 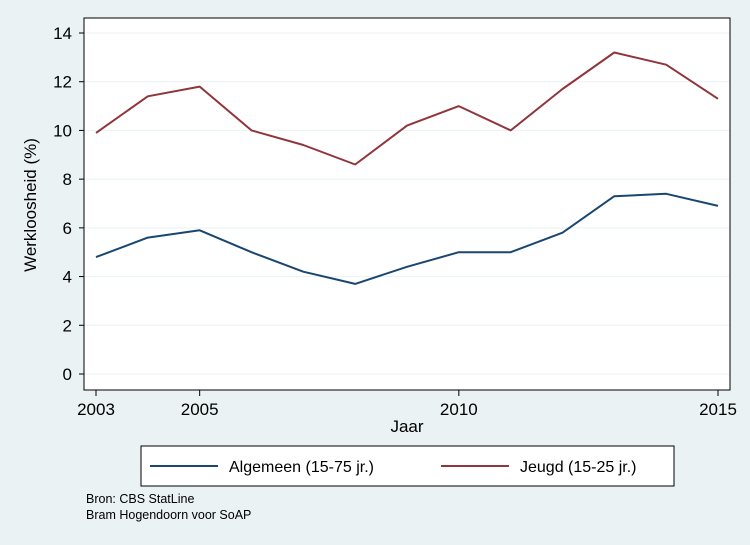 What do you see at coordinates (67, 374) in the screenshot?
I see `y-tick-label-0: 0` at bounding box center [67, 374].